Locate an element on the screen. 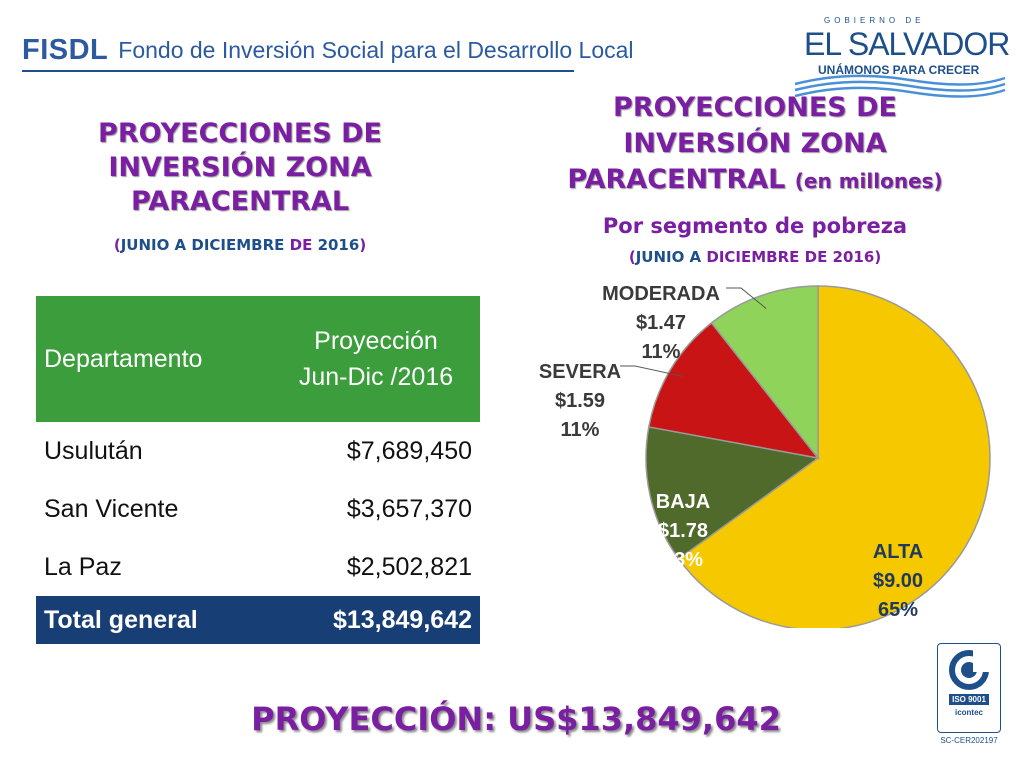 The height and width of the screenshot is (768, 1024). cert-box: ISO 9001 icontec is located at coordinates (969, 688).